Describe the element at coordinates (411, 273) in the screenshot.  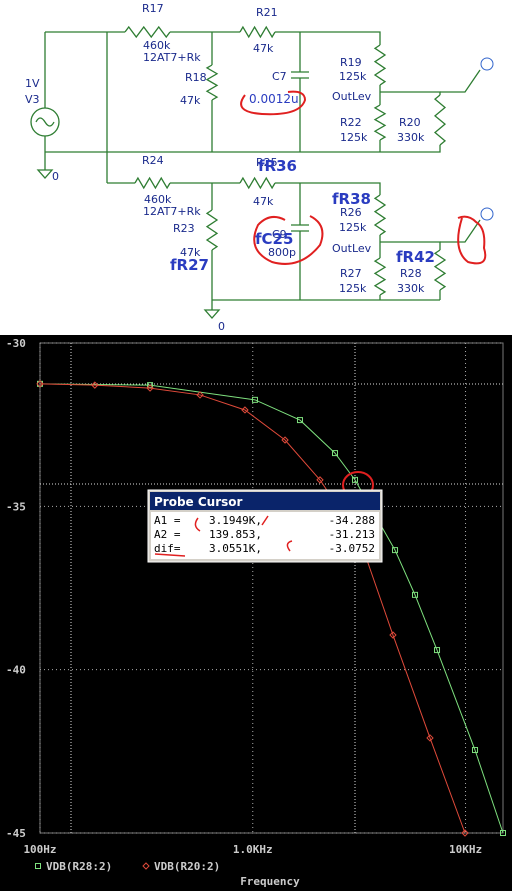
I see `component-label: R28` at that location.